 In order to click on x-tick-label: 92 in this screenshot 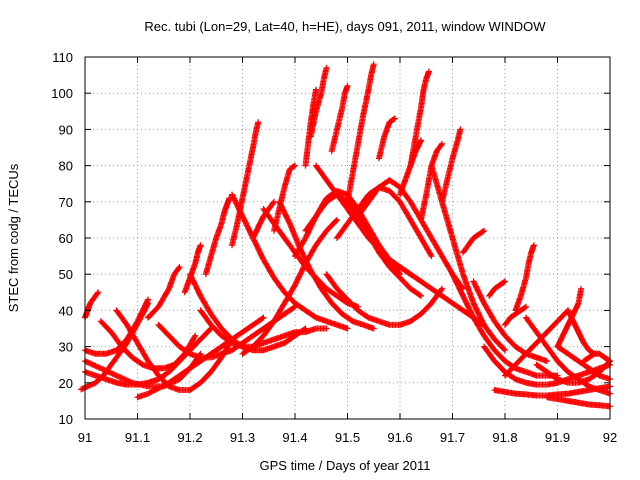, I will do `click(610, 437)`.